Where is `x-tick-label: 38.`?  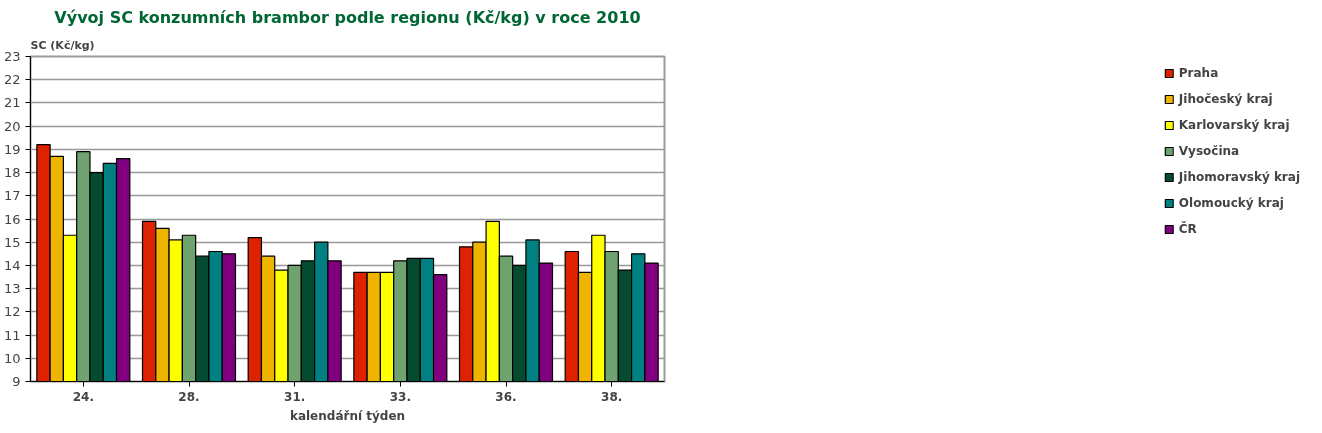
x-tick-label: 38. is located at coordinates (612, 396).